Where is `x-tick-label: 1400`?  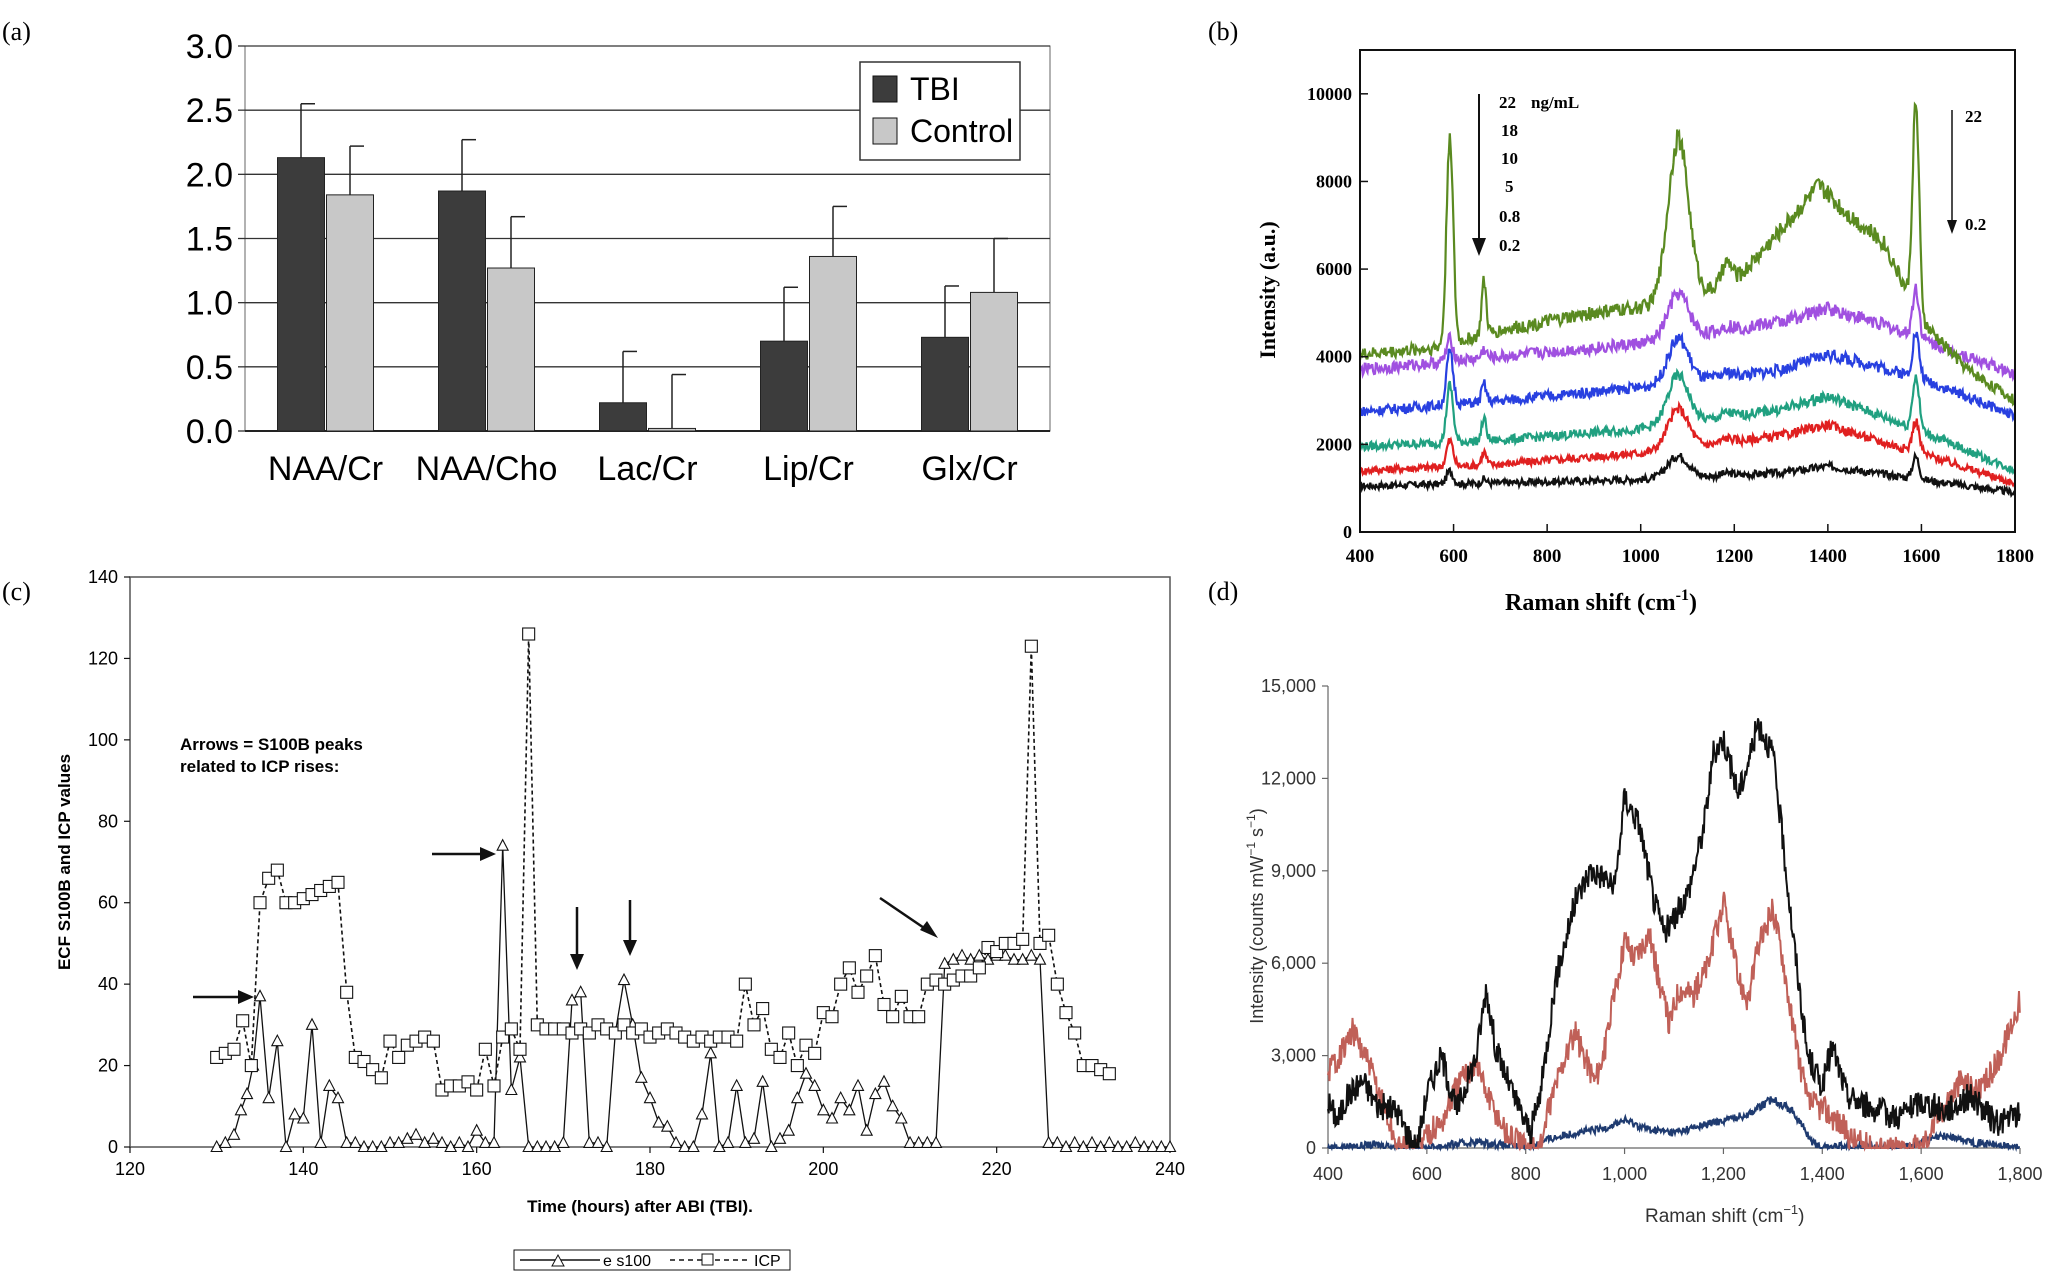
x-tick-label: 1400 is located at coordinates (1828, 556).